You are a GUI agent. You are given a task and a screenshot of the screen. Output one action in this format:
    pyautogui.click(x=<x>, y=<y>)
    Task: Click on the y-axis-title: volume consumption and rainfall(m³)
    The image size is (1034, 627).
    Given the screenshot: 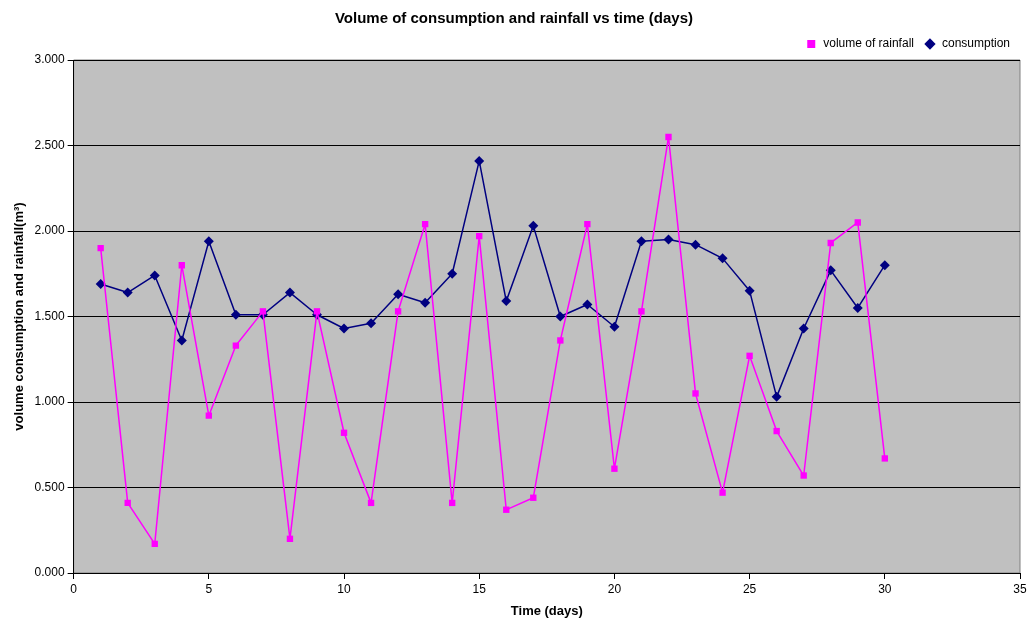 What is the action you would take?
    pyautogui.click(x=19, y=316)
    